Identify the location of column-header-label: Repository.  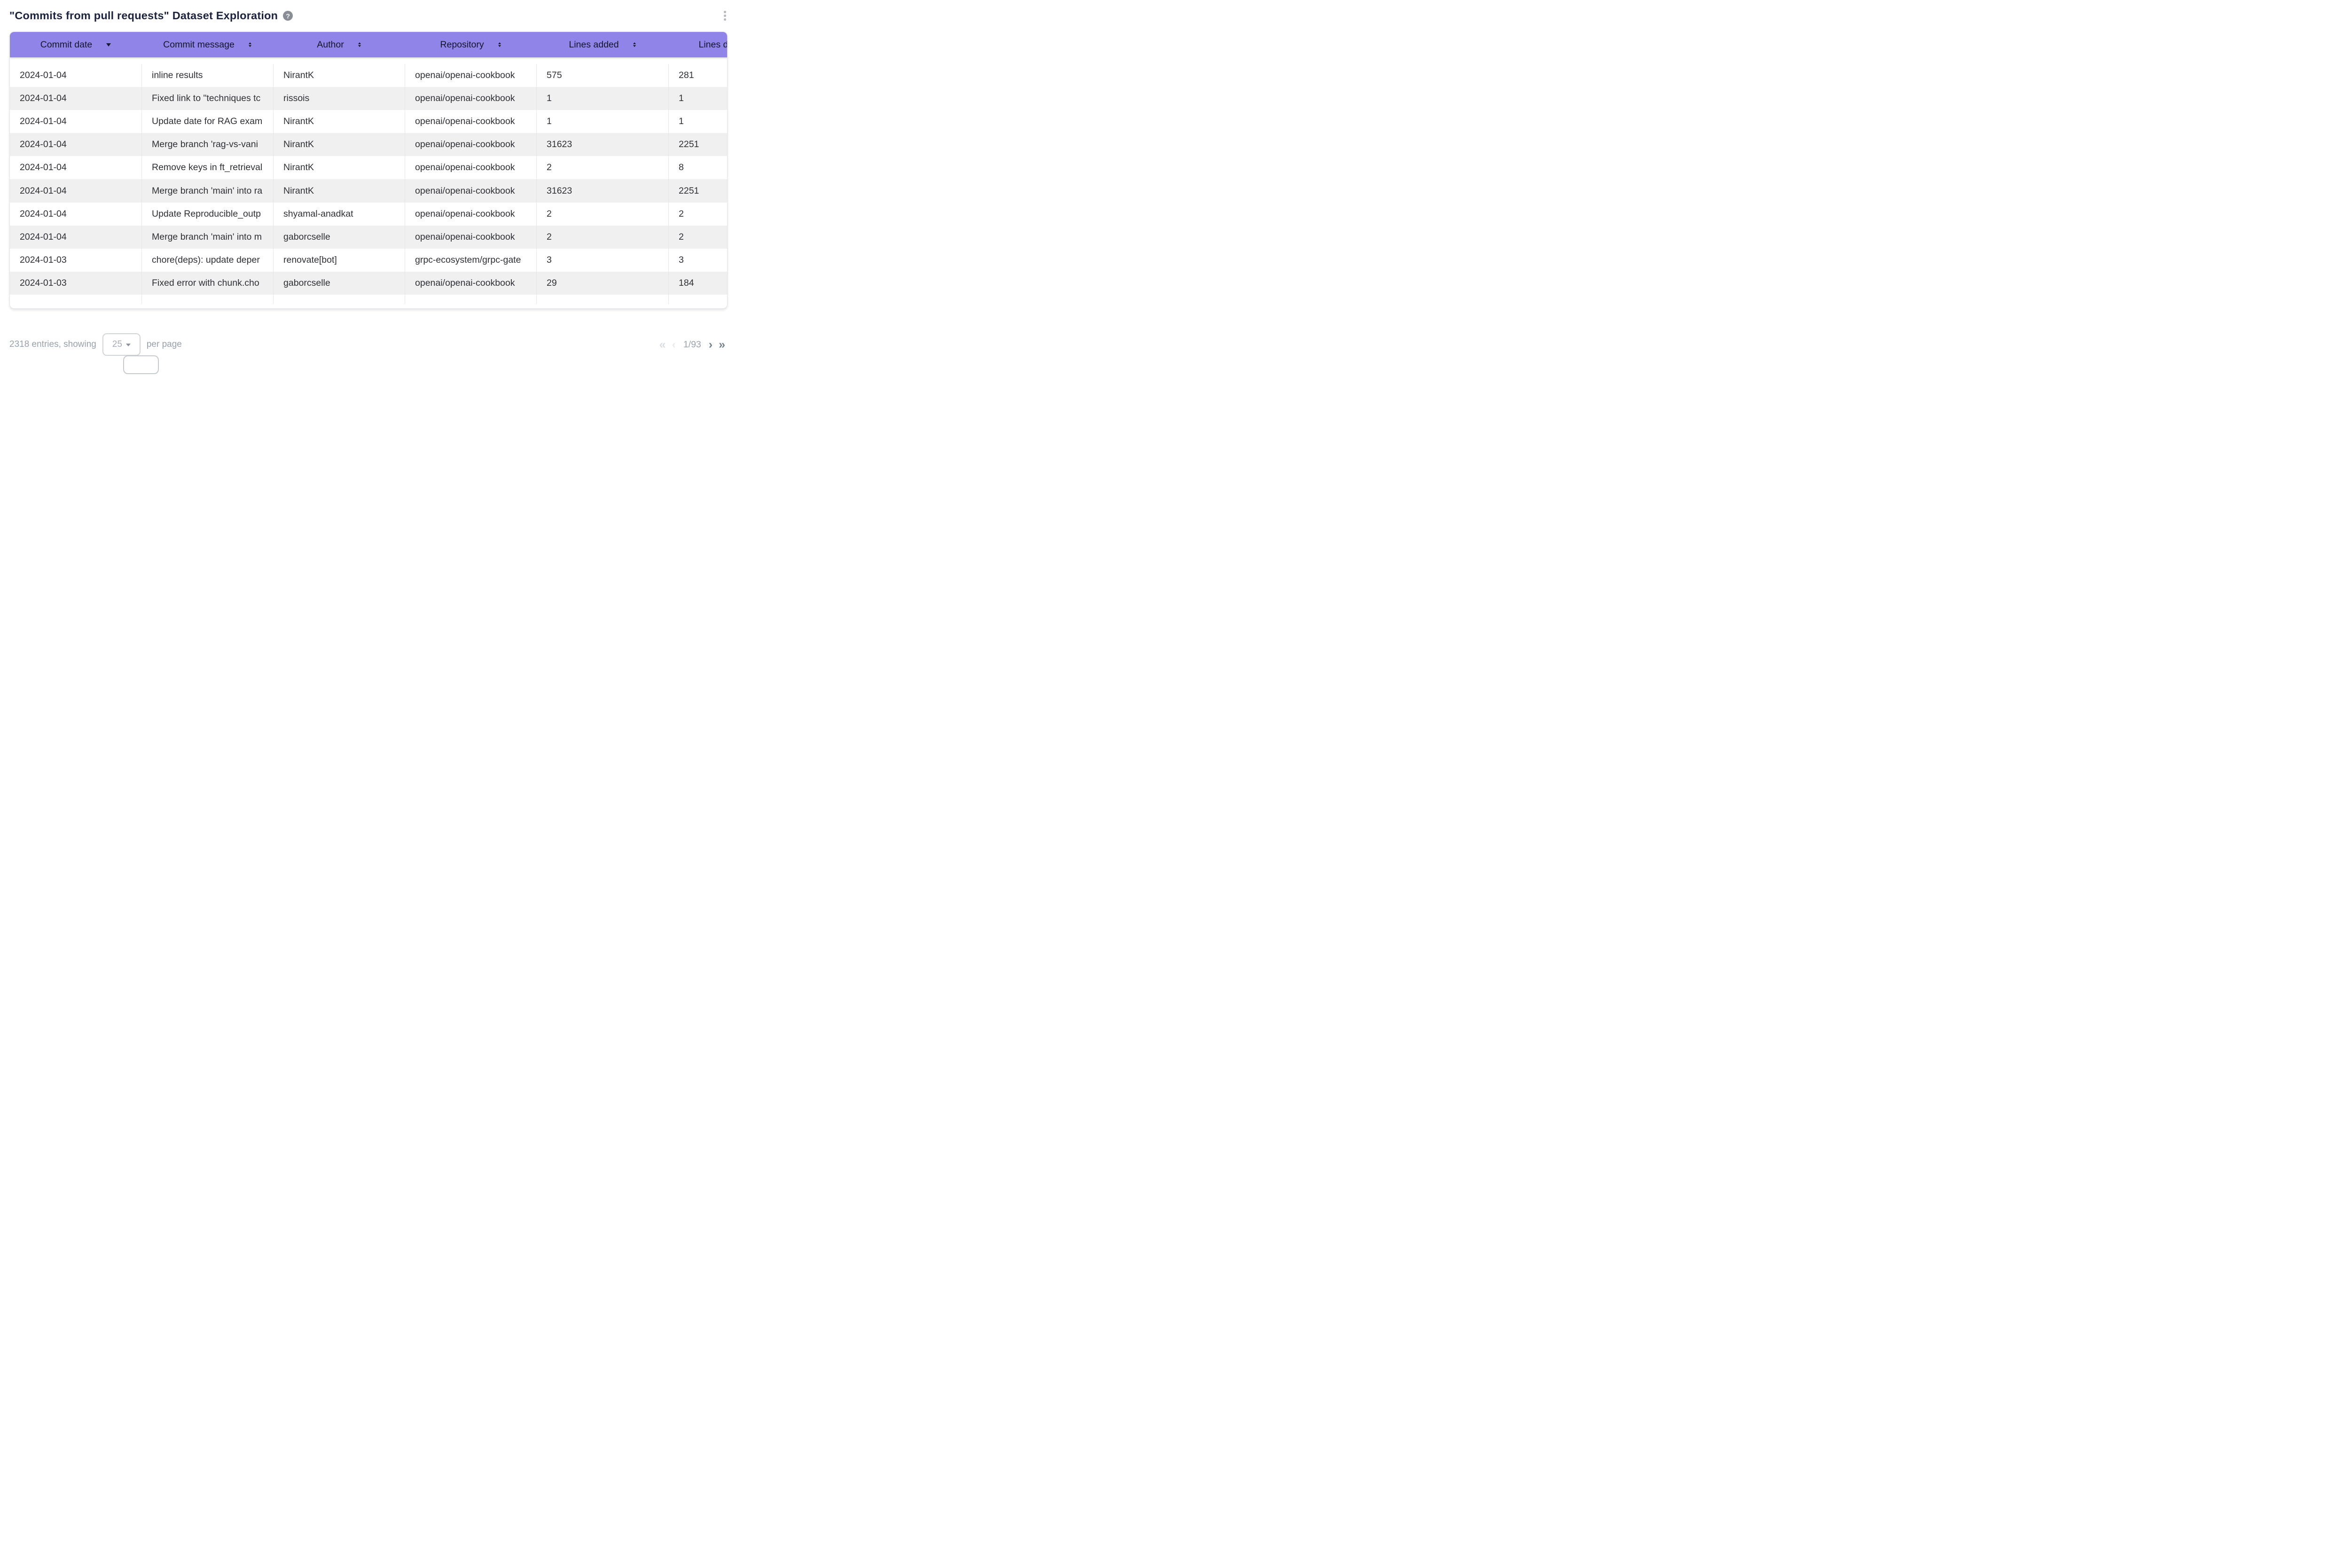
(462, 44).